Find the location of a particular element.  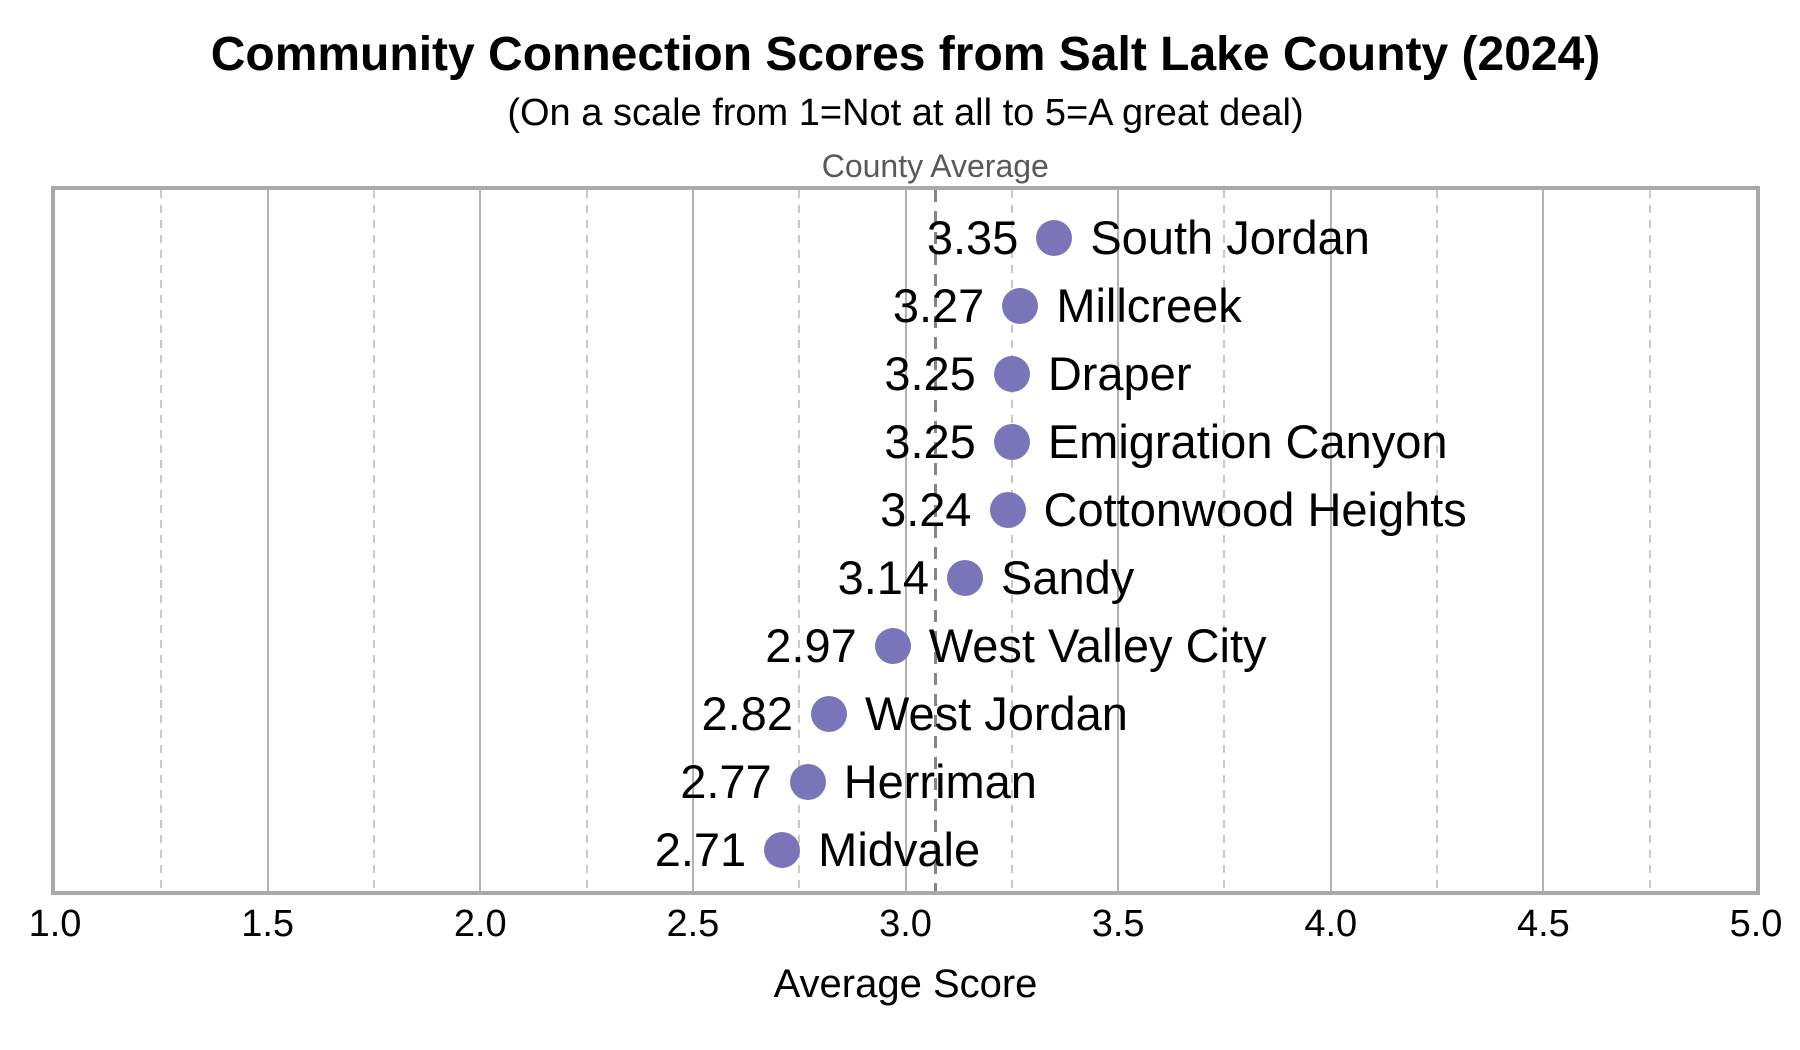

point-value-label: 3.27 is located at coordinates (938, 305).